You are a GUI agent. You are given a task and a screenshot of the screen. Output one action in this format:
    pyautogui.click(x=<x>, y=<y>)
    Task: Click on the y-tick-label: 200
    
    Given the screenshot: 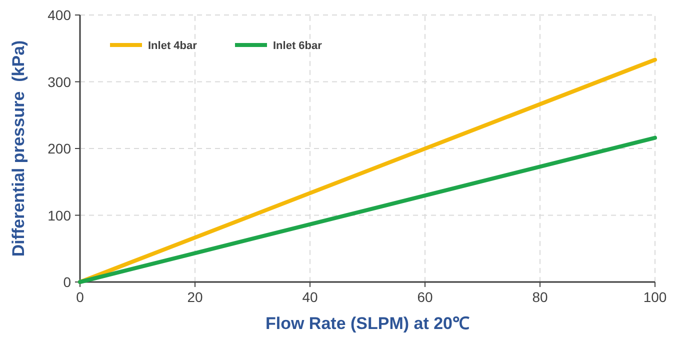 What is the action you would take?
    pyautogui.click(x=60, y=148)
    